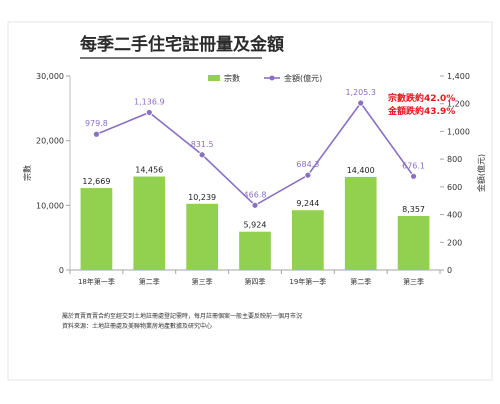  What do you see at coordinates (454, 187) in the screenshot?
I see `y-right-tick-label: 600` at bounding box center [454, 187].